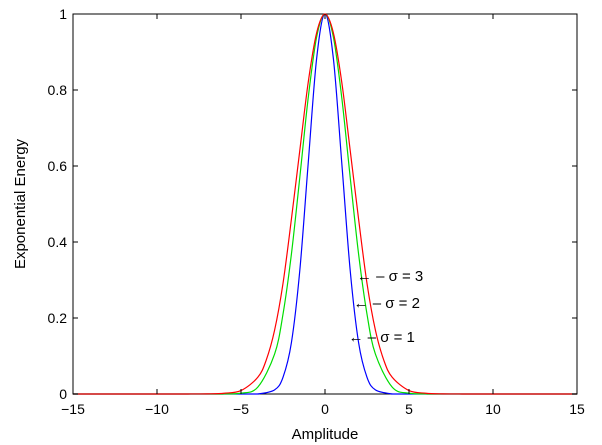  What do you see at coordinates (325, 409) in the screenshot?
I see `x-tick-label: 0` at bounding box center [325, 409].